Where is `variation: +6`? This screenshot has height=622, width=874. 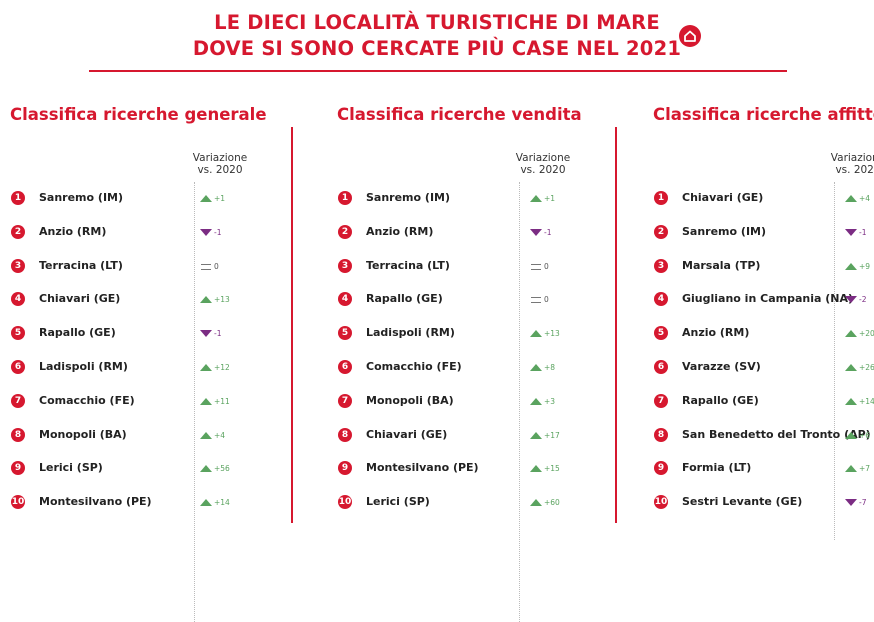 variation: +6 is located at coordinates (859, 436).